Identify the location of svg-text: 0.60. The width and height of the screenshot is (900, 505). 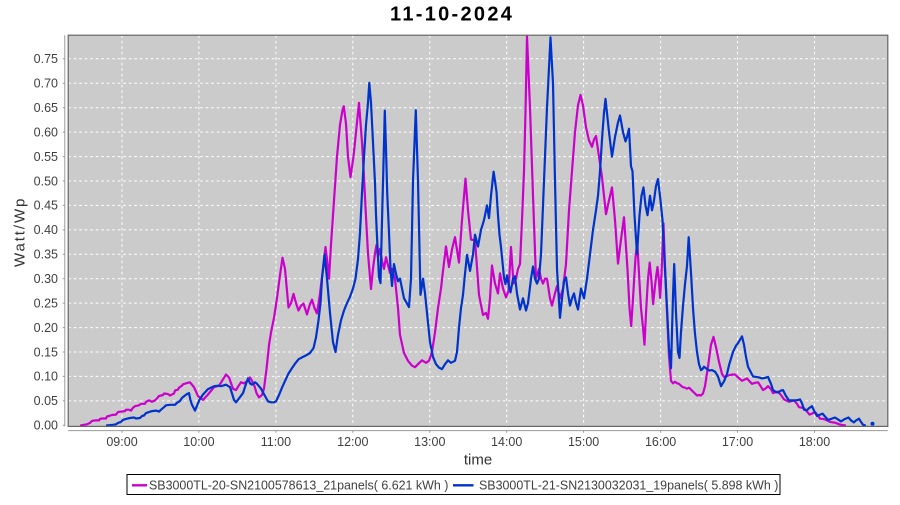
(46, 132).